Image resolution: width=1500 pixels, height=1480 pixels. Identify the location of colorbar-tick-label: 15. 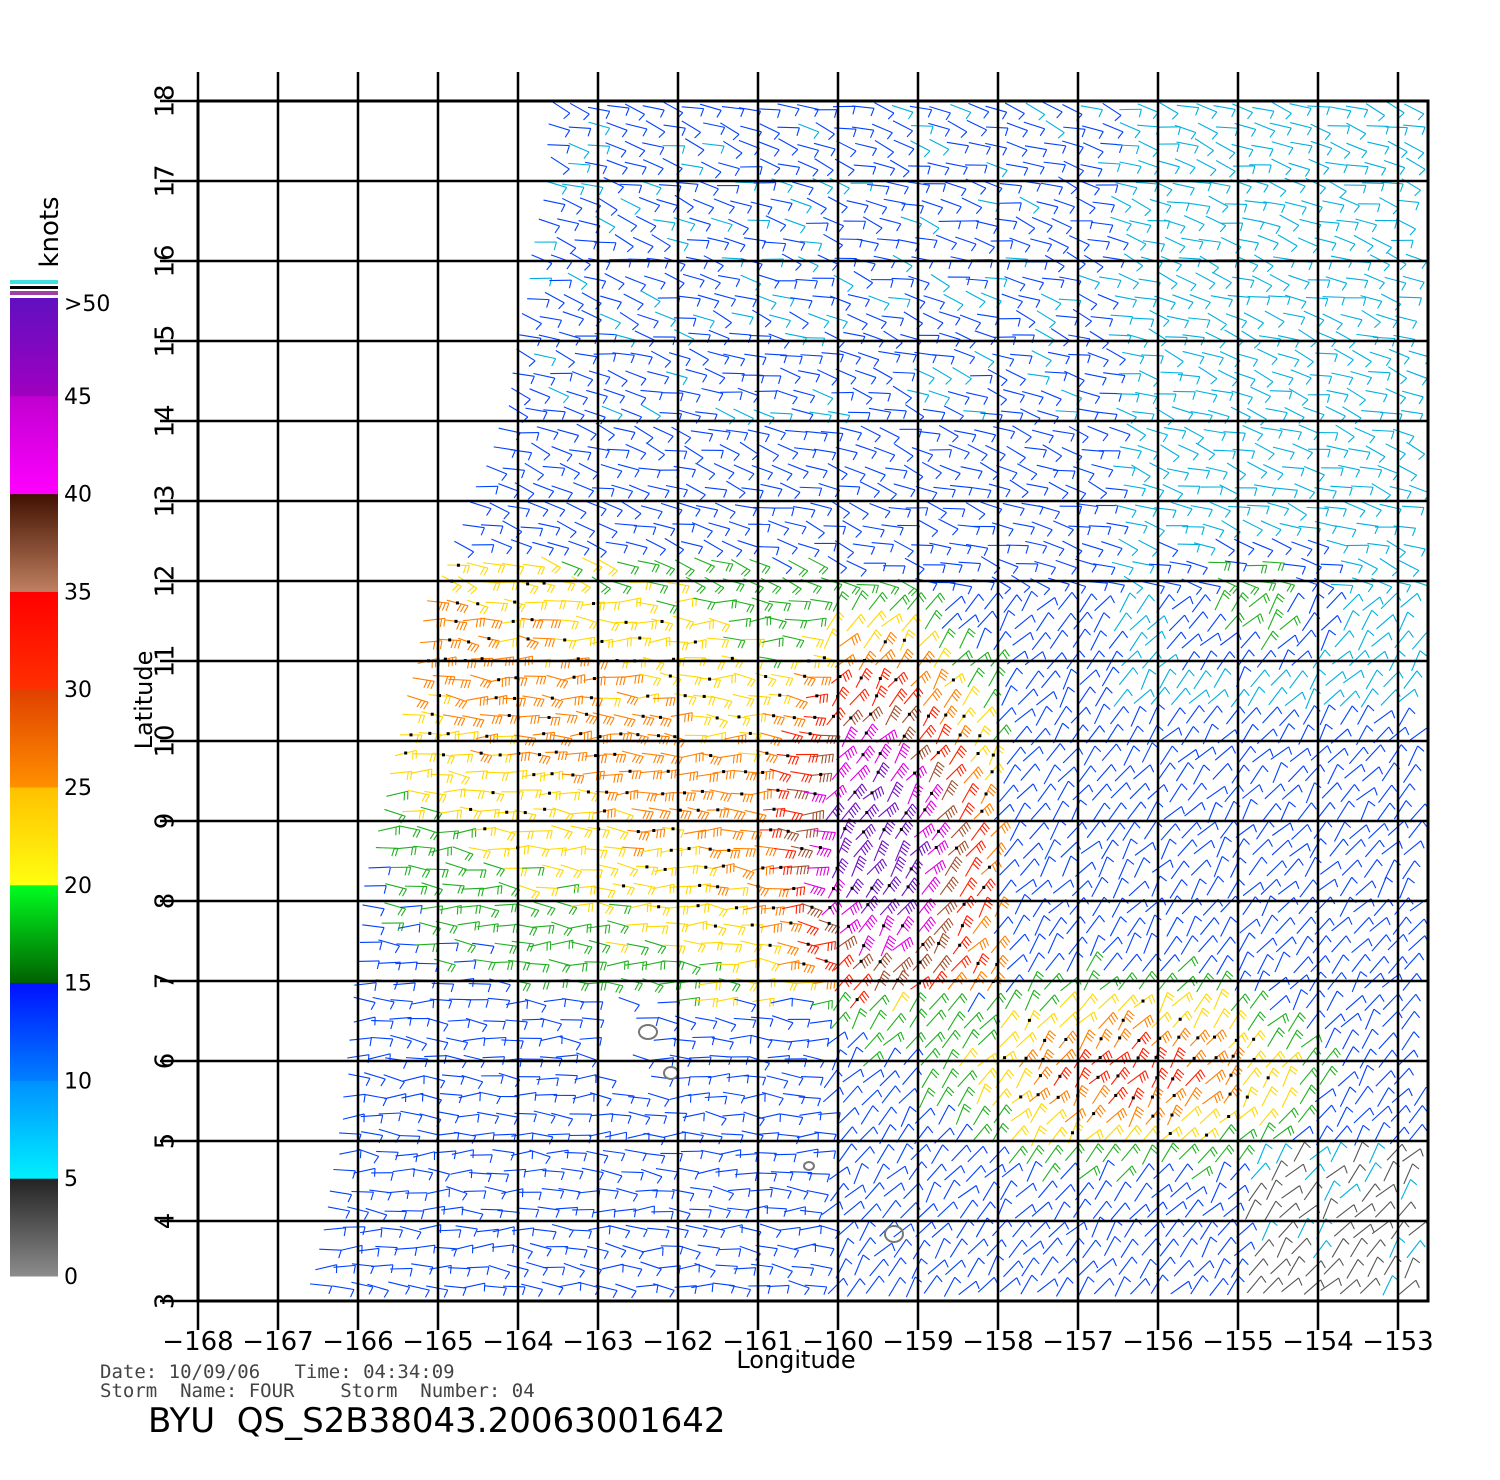
(78, 984).